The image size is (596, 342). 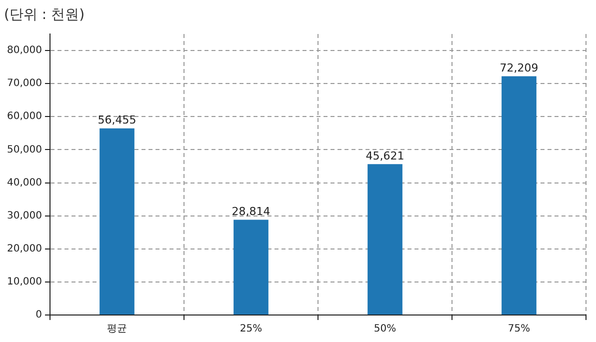 What do you see at coordinates (24, 248) in the screenshot?
I see `y-tick-label: 20,000` at bounding box center [24, 248].